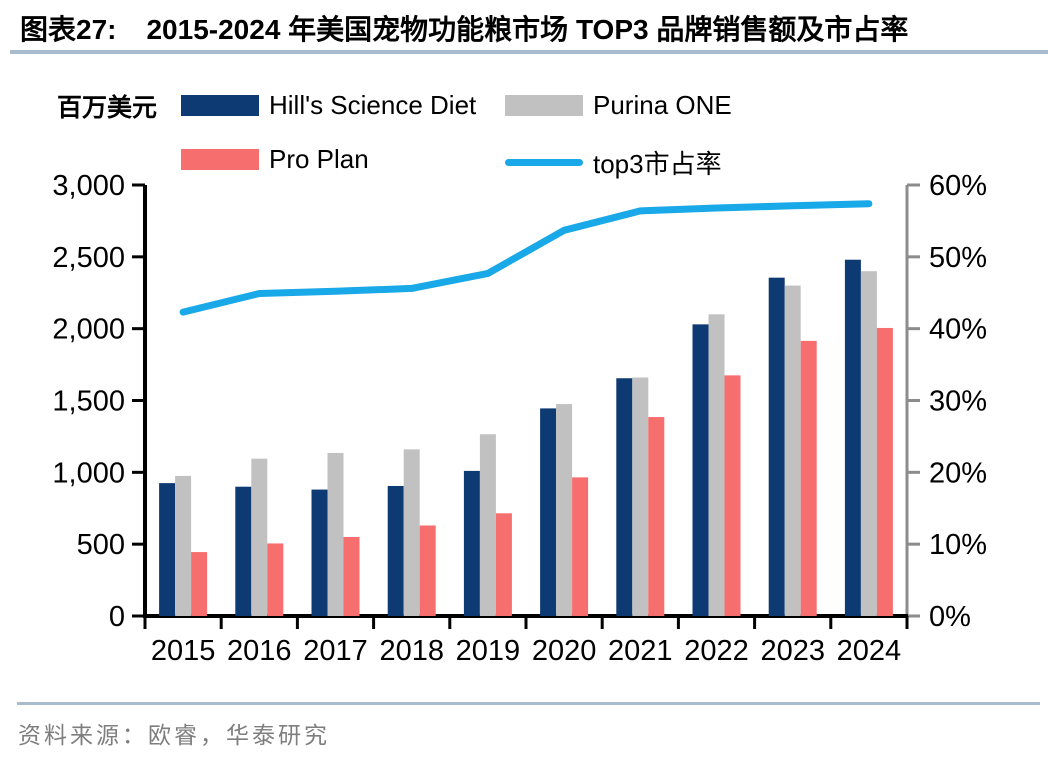 The image size is (1048, 760). I want to click on x-axis-category-label: 2024, so click(869, 651).